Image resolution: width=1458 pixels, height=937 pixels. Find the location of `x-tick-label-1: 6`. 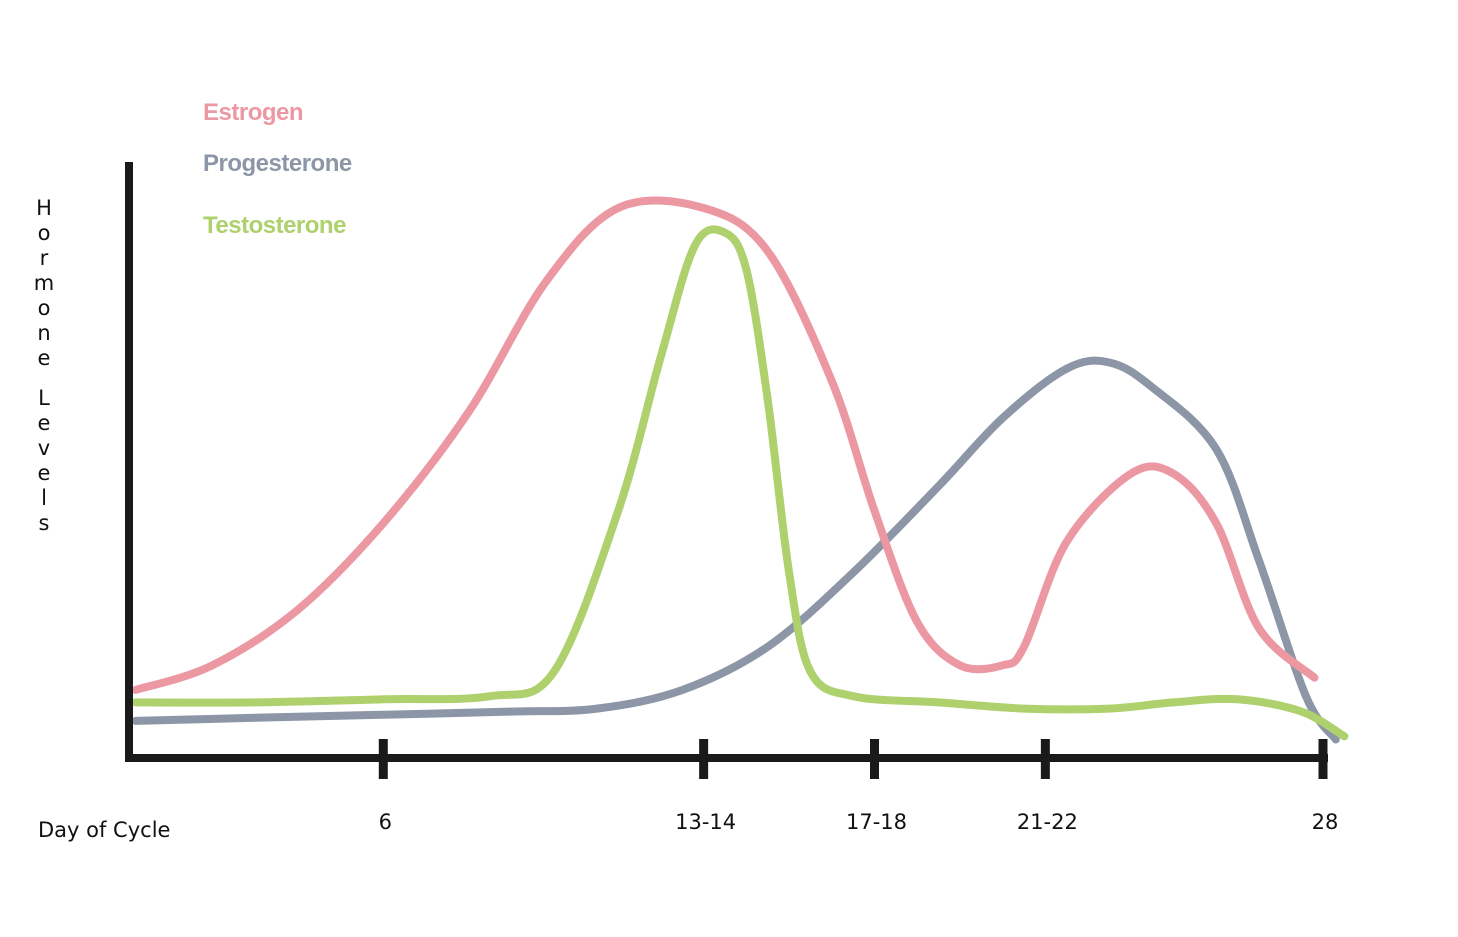

x-tick-label-1: 6 is located at coordinates (385, 822).